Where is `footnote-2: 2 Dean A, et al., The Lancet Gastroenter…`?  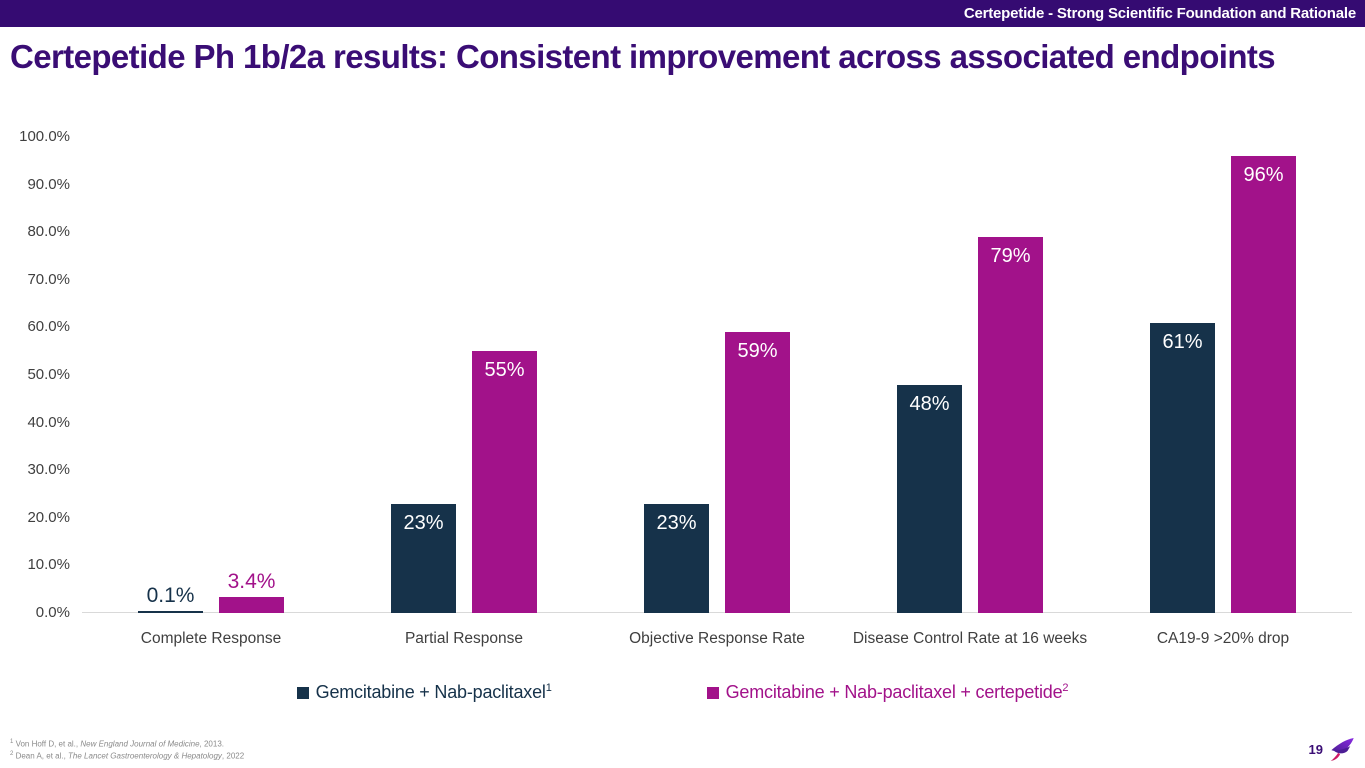 footnote-2: 2 Dean A, et al., The Lancet Gastroenter… is located at coordinates (127, 756).